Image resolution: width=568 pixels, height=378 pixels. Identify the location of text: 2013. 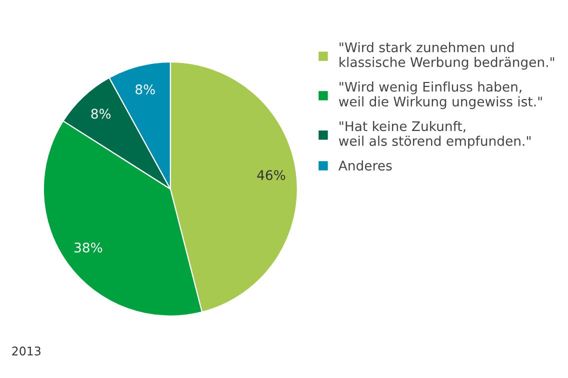
(26, 351).